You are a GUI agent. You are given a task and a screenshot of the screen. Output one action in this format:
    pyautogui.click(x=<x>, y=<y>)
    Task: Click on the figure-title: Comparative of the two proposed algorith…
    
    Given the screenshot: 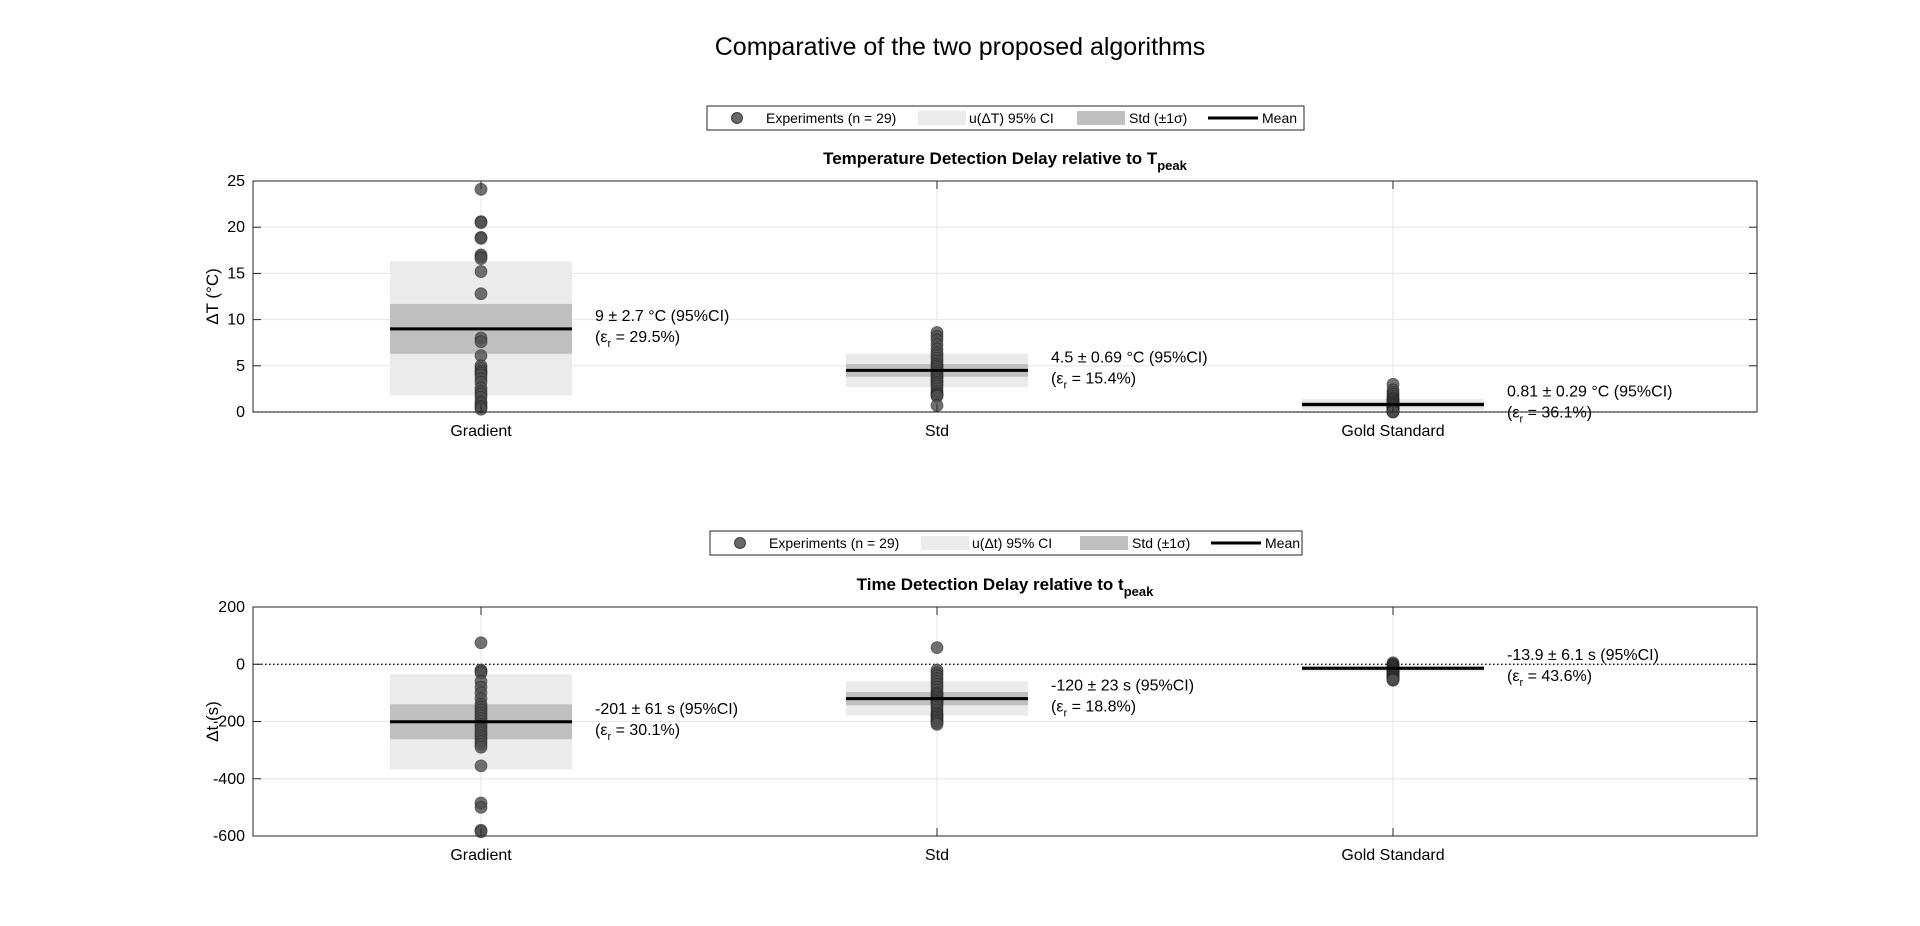 What is the action you would take?
    pyautogui.click(x=960, y=47)
    